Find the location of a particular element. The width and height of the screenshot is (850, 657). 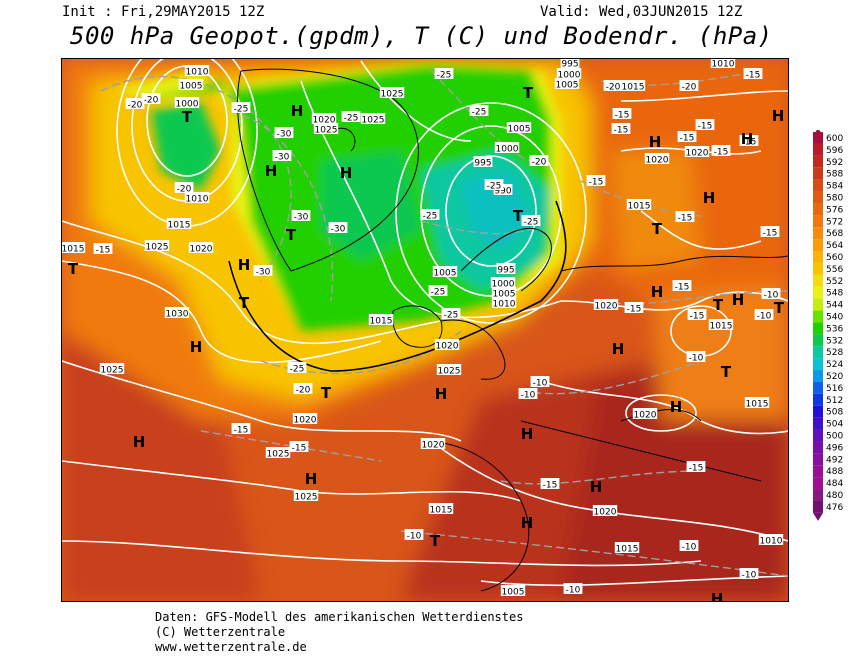

legend-value: 536 is located at coordinates (834, 329).